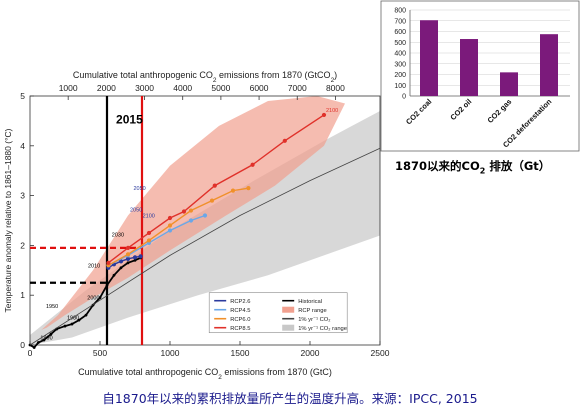 Image resolution: width=580 pixels, height=415 pixels. What do you see at coordinates (182, 88) in the screenshot?
I see `x-top-tick-label: 4000` at bounding box center [182, 88].